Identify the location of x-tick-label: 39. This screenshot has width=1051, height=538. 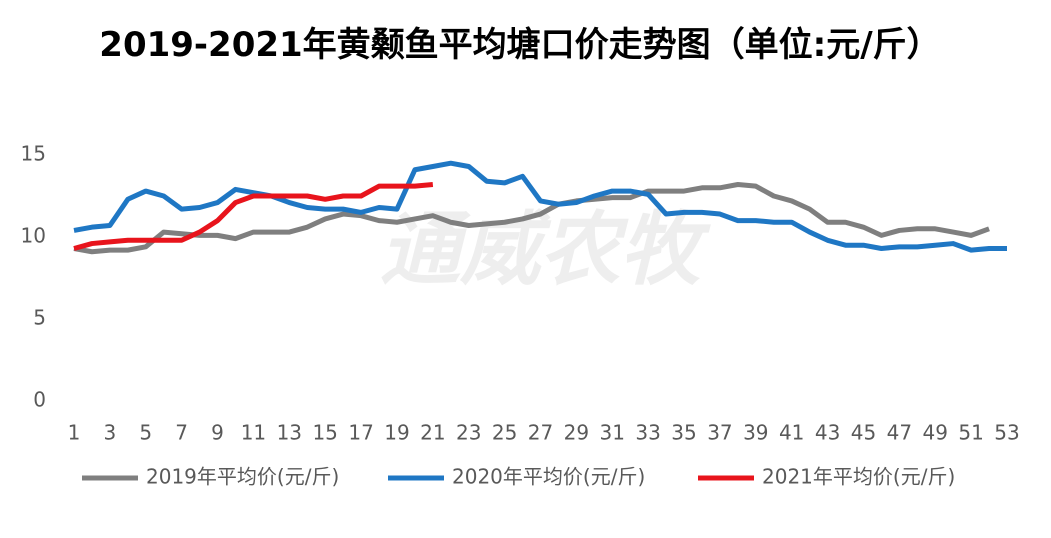
(755, 433).